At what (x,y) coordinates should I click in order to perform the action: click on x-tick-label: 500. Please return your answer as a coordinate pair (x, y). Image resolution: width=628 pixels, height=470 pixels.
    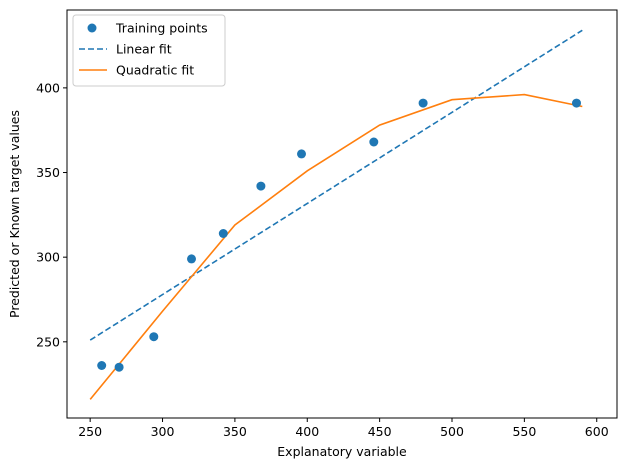
    Looking at the image, I should click on (452, 431).